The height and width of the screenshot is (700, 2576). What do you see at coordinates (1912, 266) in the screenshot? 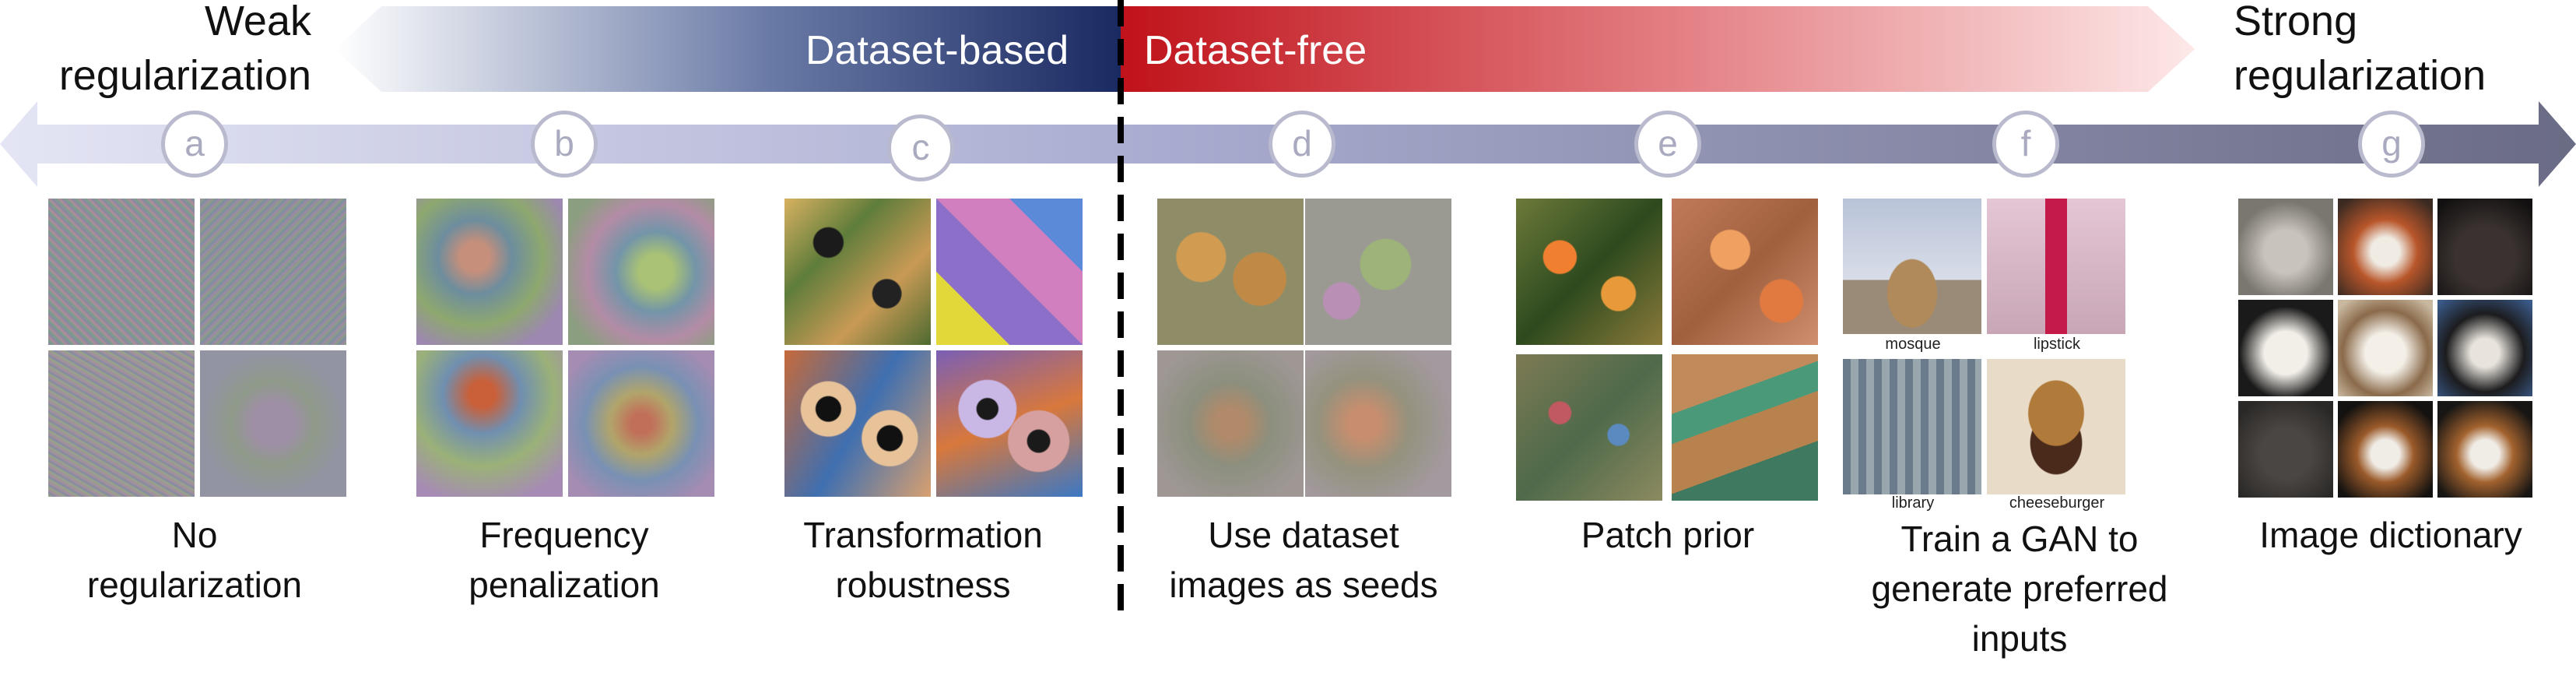
I see `gan-image-mosque` at bounding box center [1912, 266].